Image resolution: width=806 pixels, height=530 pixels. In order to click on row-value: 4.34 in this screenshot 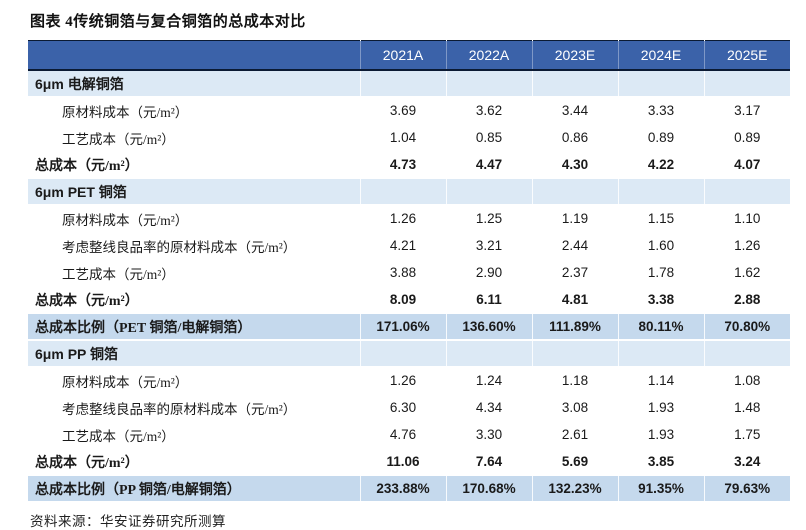, I will do `click(488, 408)`.